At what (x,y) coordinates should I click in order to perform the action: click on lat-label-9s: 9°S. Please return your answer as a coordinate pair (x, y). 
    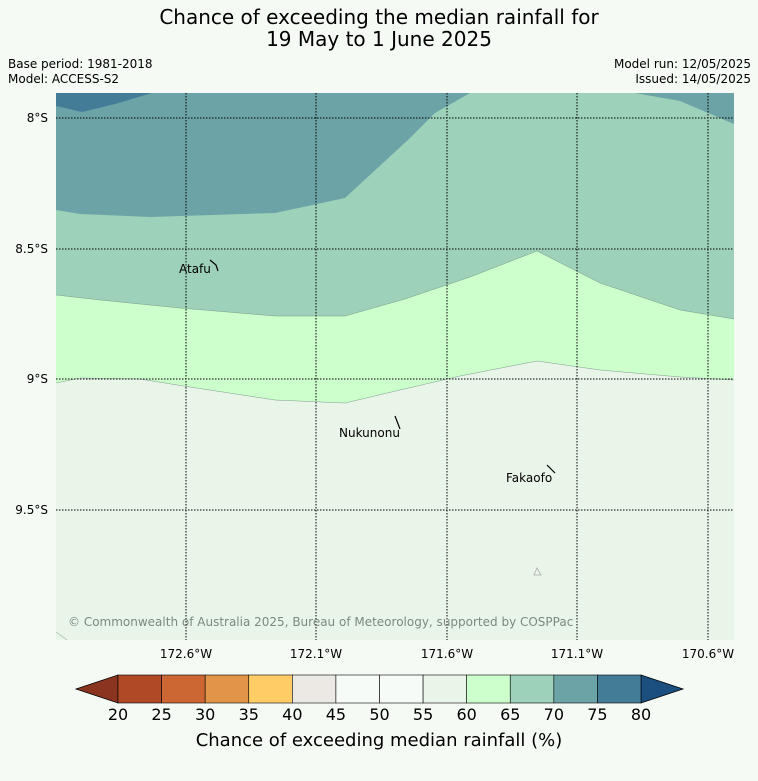
    Looking at the image, I should click on (37, 379).